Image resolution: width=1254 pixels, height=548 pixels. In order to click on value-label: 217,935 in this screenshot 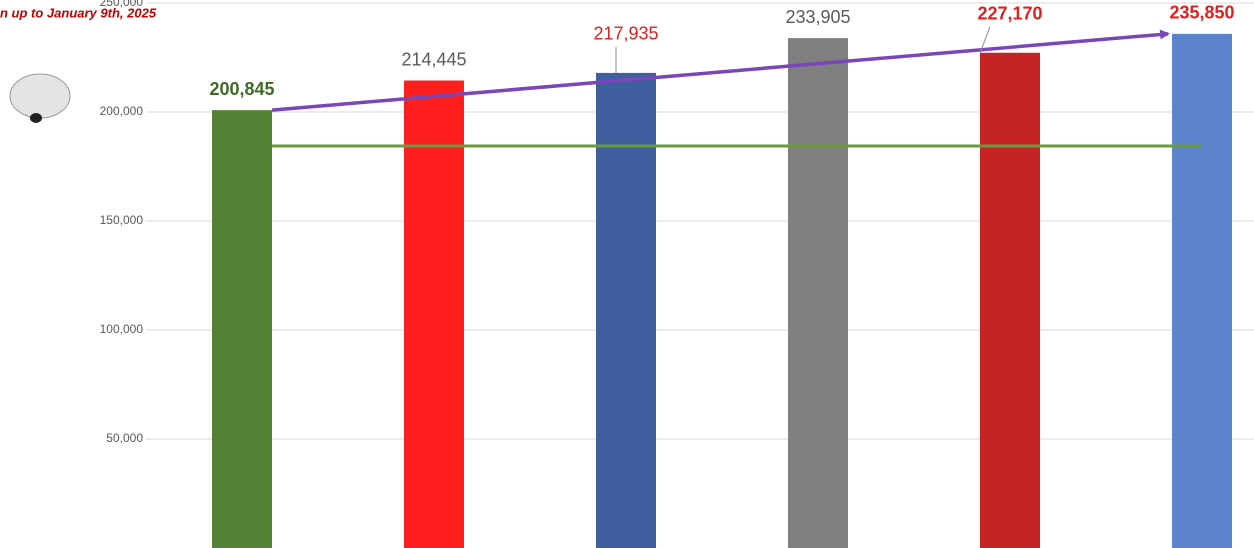, I will do `click(625, 34)`.